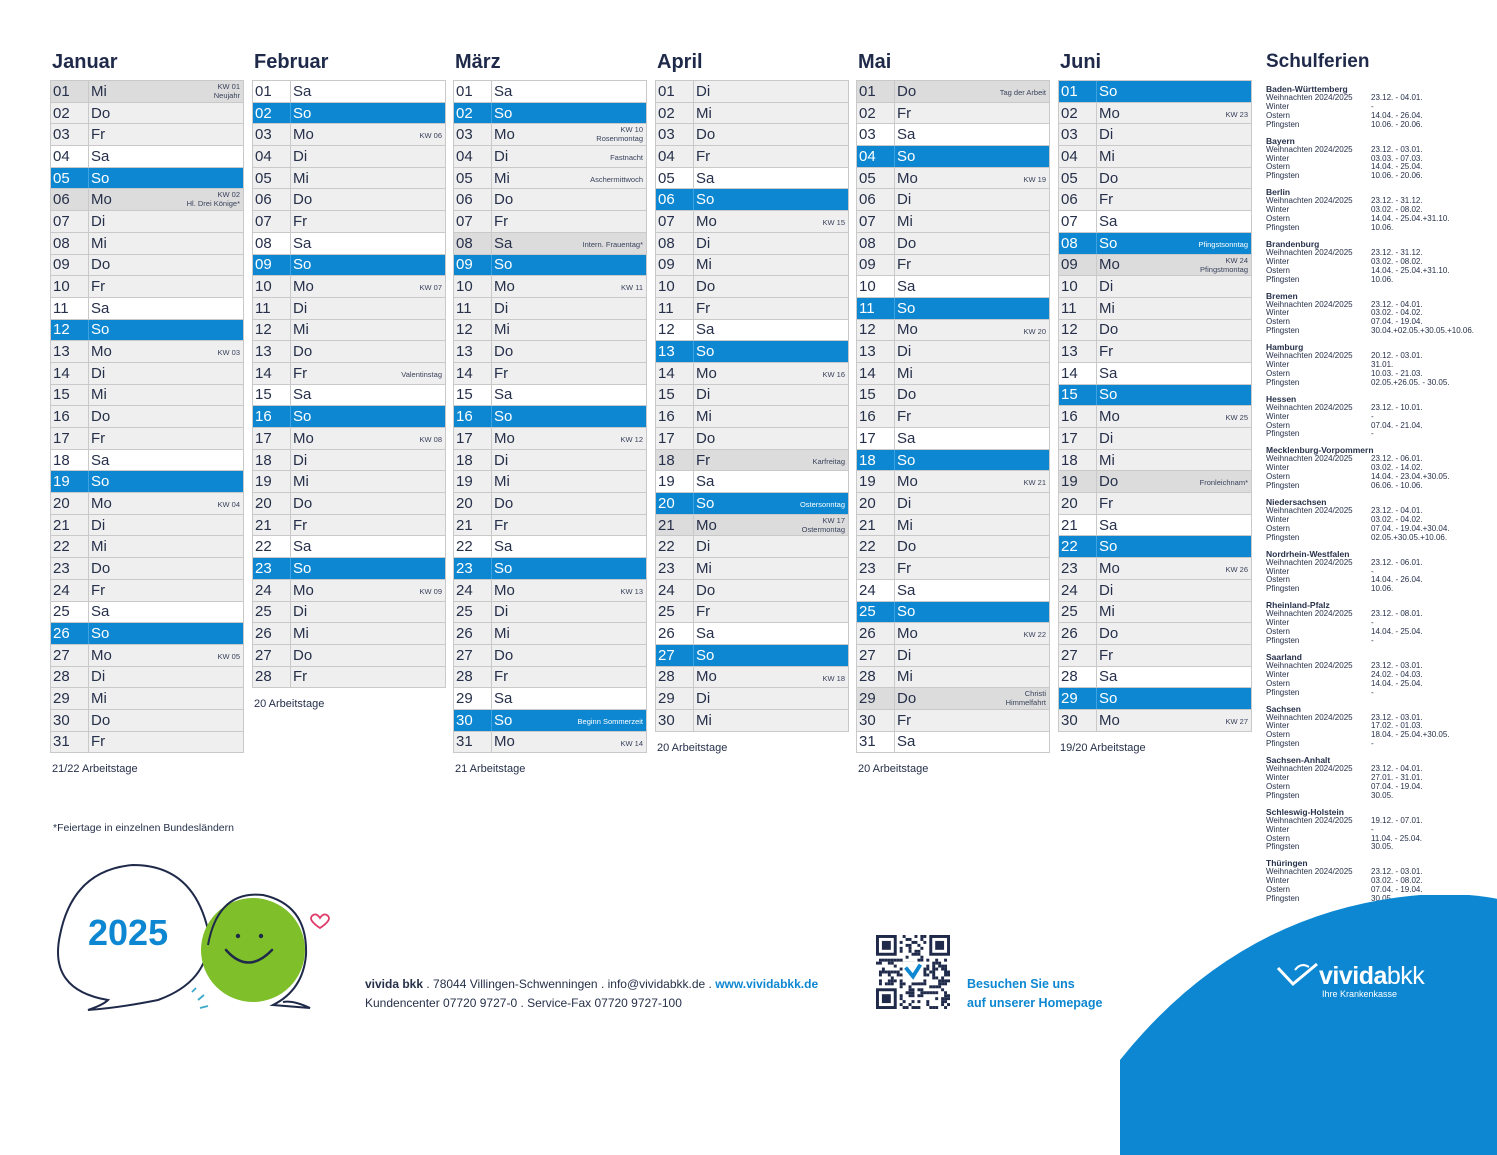 Image resolution: width=1497 pixels, height=1155 pixels. What do you see at coordinates (1078, 200) in the screenshot?
I see `day-number: 06` at bounding box center [1078, 200].